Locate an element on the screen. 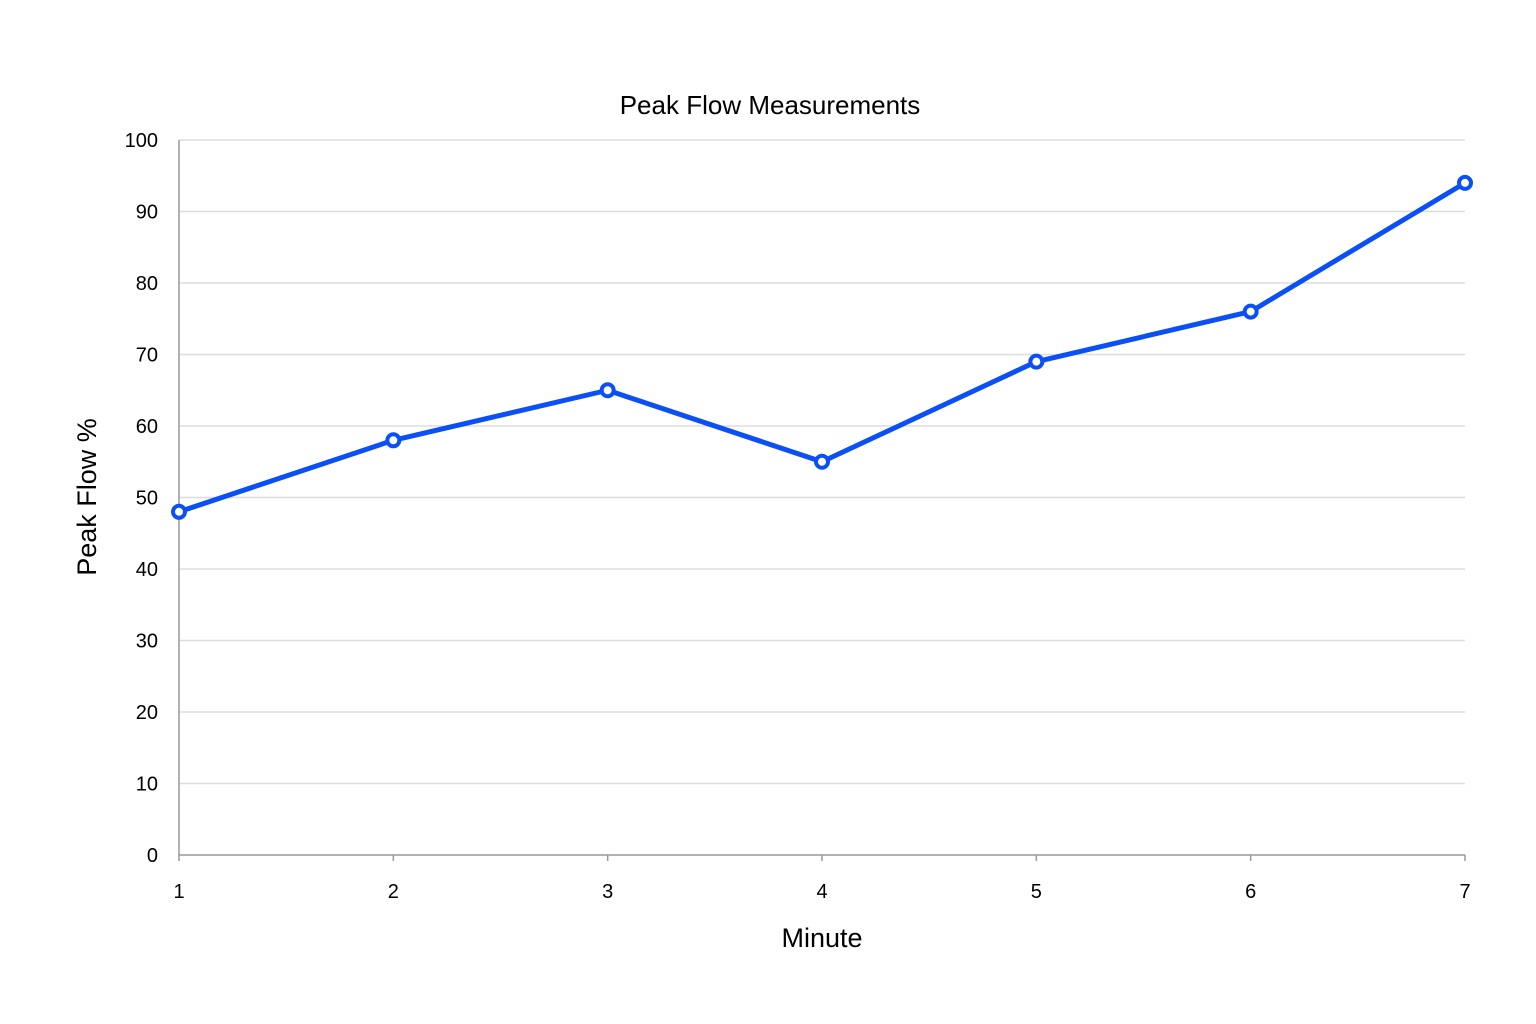  y-tick-label: 40 is located at coordinates (147, 570).